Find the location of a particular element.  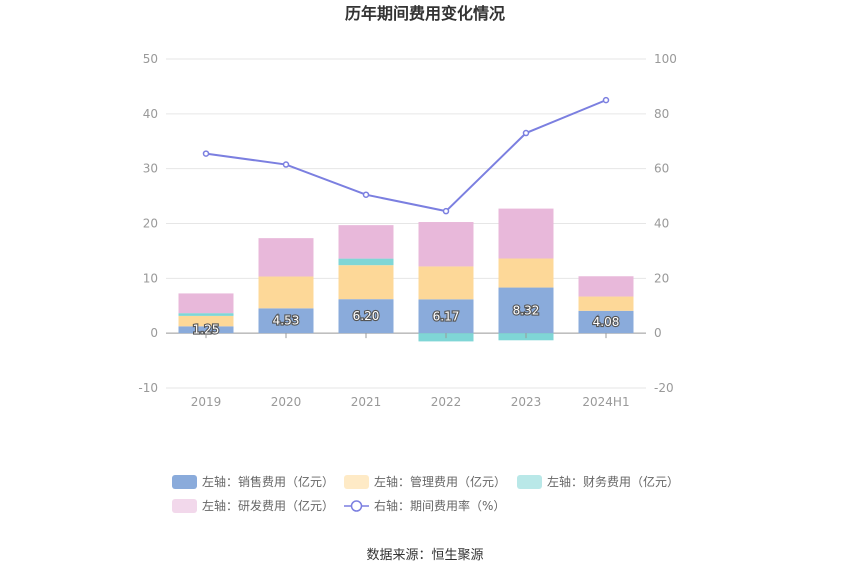

legend-label-1: 左轴：管理费用（亿元） is located at coordinates (440, 481).